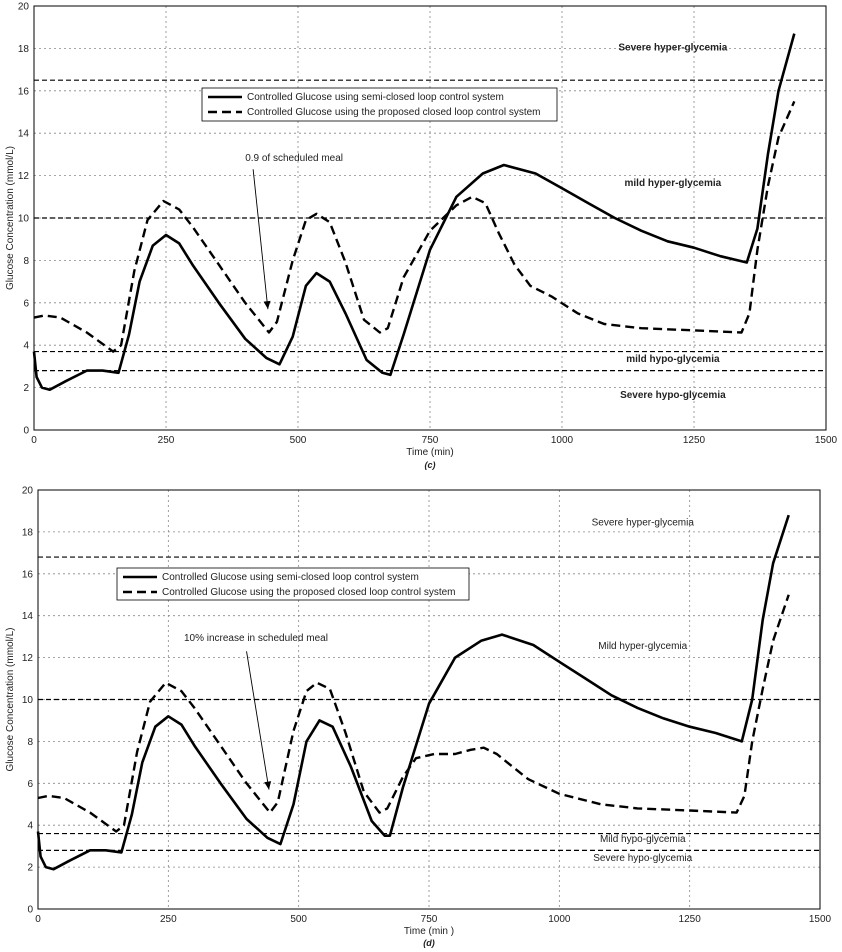 The image size is (842, 952). I want to click on zone-label: mild hyper-glycemia, so click(673, 183).